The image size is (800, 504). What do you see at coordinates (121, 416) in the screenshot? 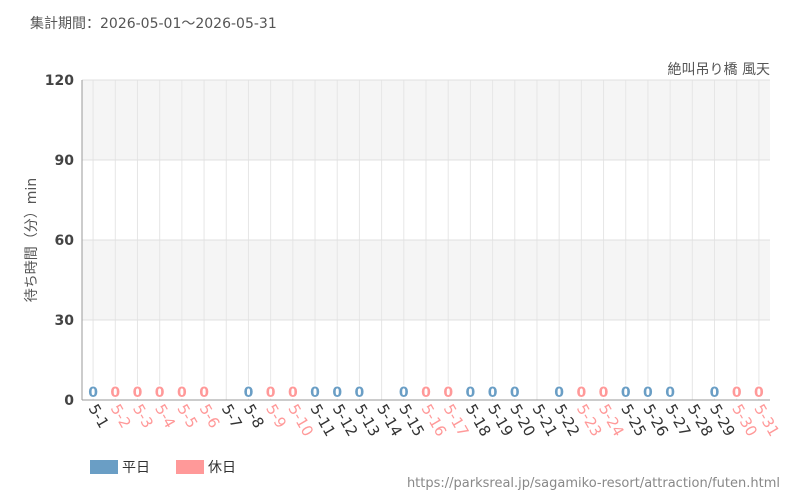
I see `x-tick-label: 5-2` at bounding box center [121, 416].